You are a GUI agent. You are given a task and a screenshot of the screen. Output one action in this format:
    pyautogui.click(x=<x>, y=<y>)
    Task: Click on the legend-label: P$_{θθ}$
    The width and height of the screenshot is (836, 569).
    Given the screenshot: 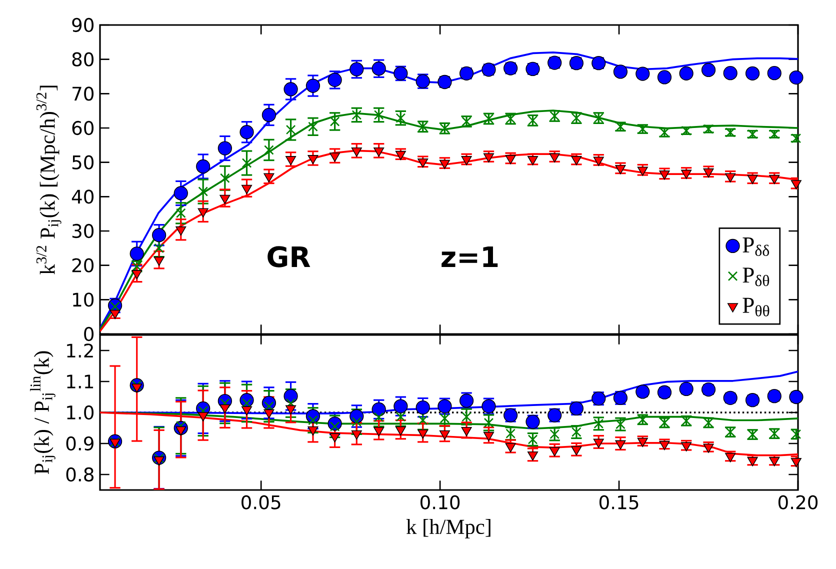 What is the action you would take?
    pyautogui.click(x=756, y=307)
    